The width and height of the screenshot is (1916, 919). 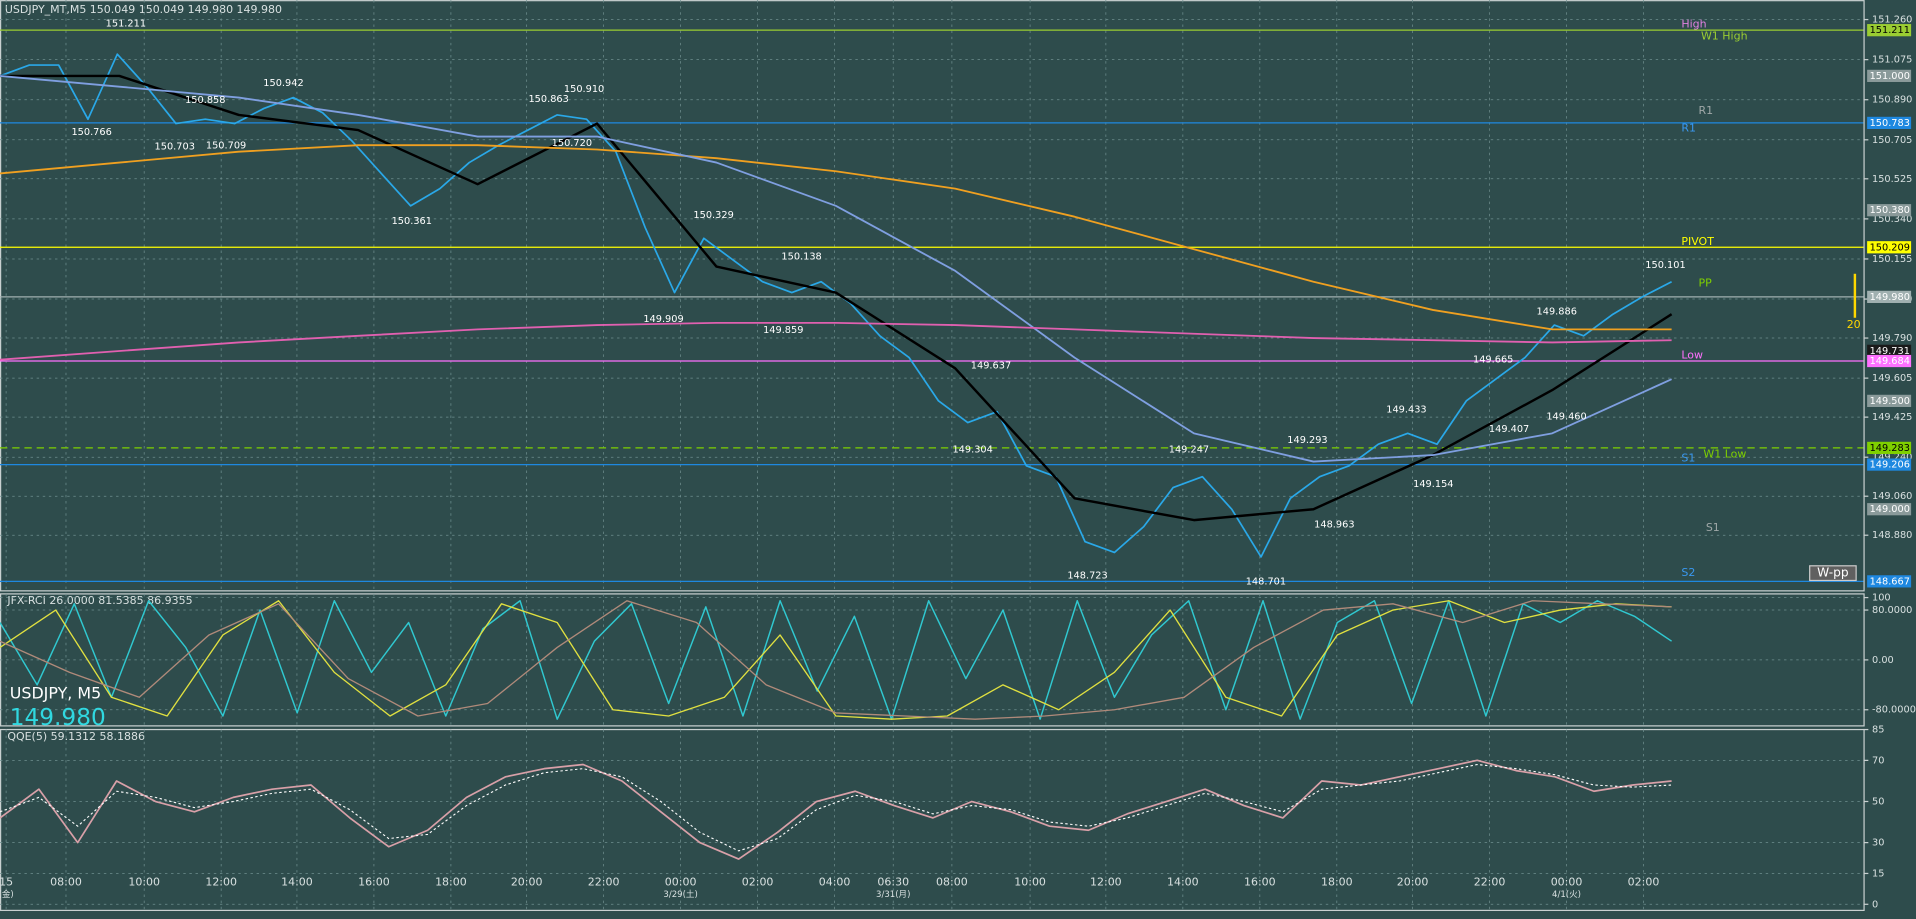 What do you see at coordinates (680, 894) in the screenshot?
I see `date-label: 3/29(土)` at bounding box center [680, 894].